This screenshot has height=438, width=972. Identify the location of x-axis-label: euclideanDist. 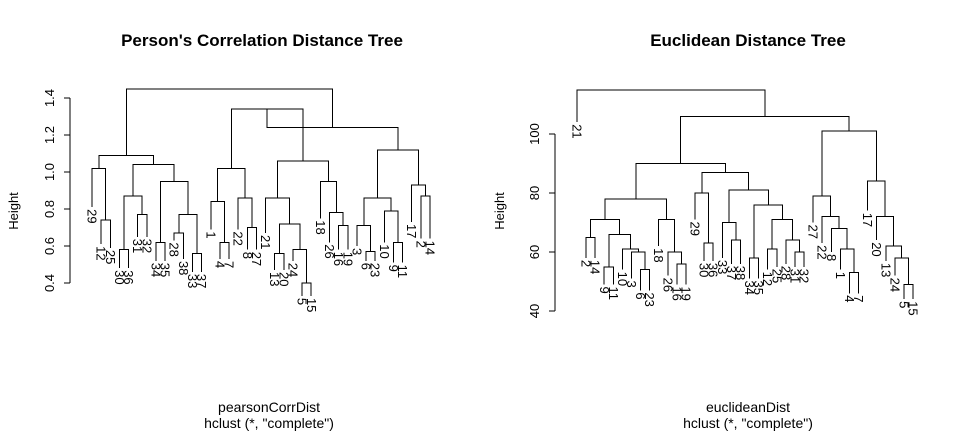
(748, 407).